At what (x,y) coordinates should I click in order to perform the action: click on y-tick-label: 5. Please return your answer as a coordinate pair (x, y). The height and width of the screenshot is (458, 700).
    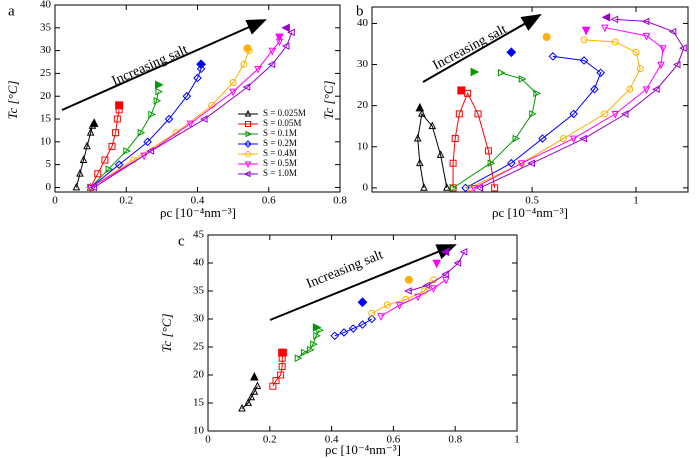
    Looking at the image, I should click on (49, 164).